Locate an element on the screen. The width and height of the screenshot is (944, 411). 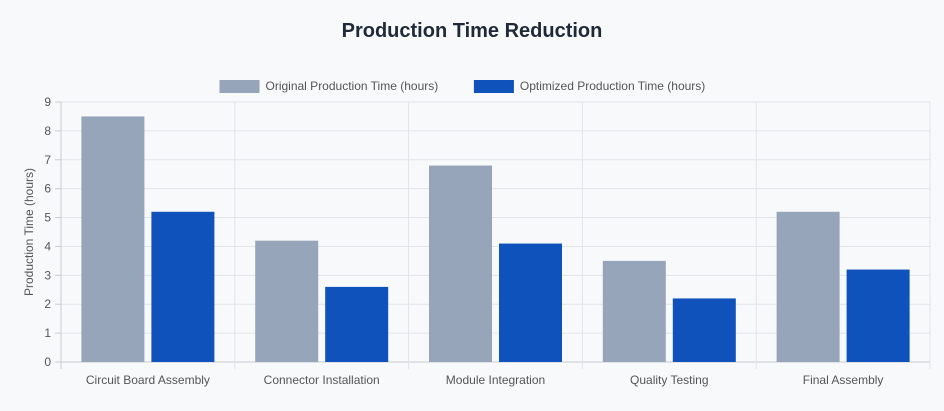
y-tick-label: 1 is located at coordinates (47, 333).